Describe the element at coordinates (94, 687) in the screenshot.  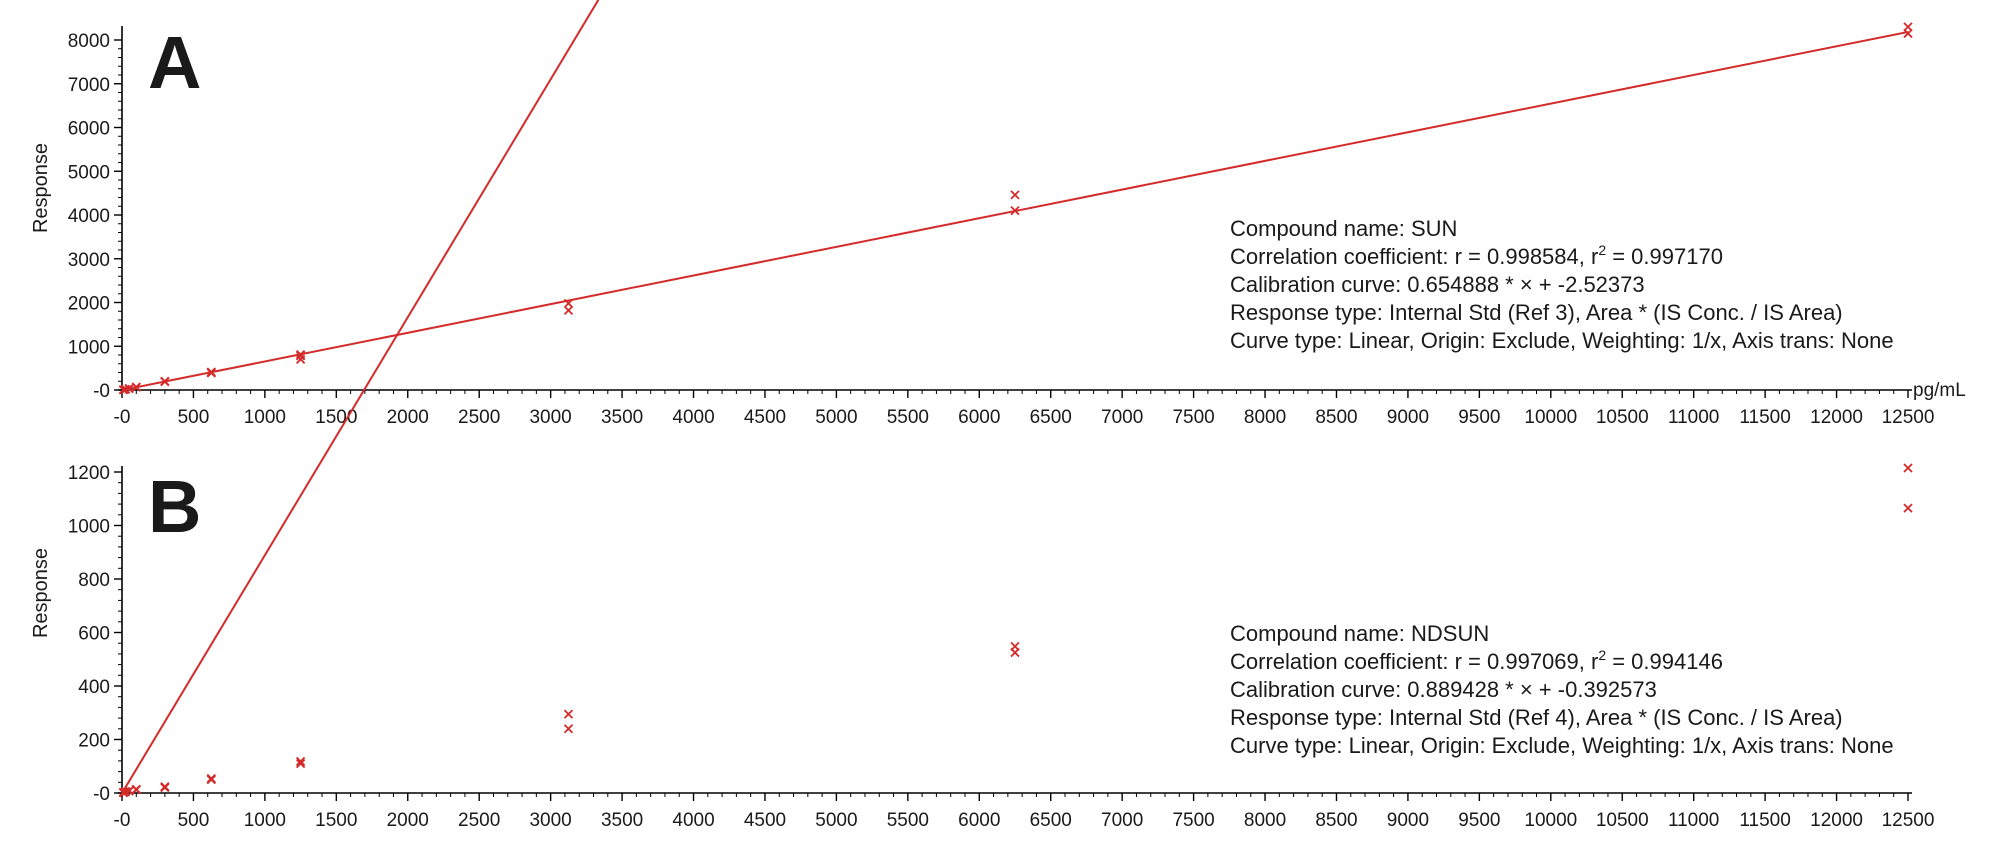
I see `y-tick-label: 400` at that location.